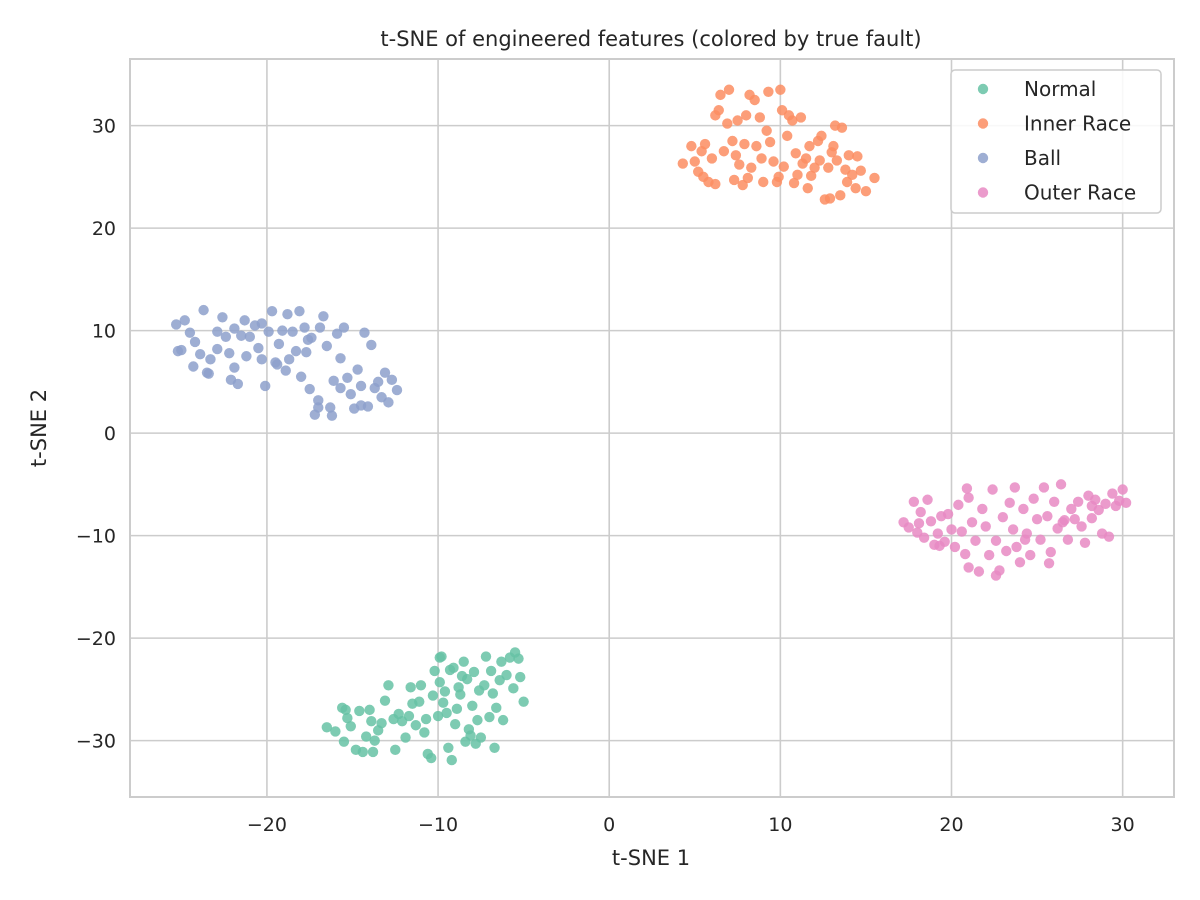  What do you see at coordinates (1123, 825) in the screenshot?
I see `x-tick-label: 30` at bounding box center [1123, 825].